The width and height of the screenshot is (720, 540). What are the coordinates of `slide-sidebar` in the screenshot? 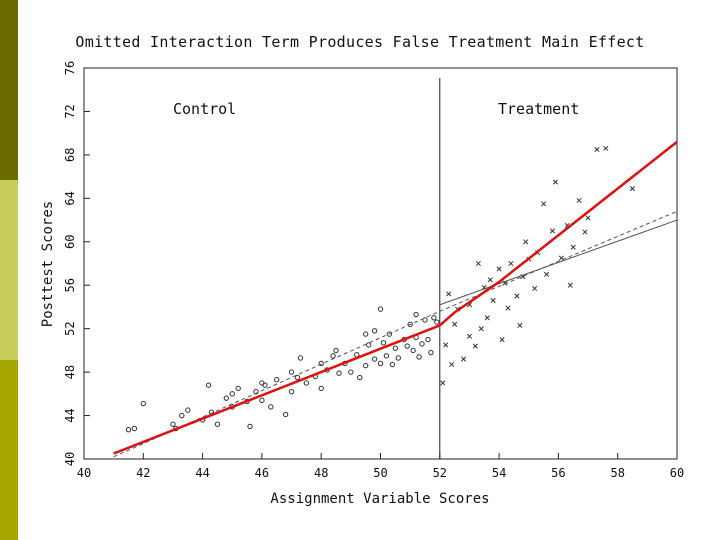 It's located at (9, 270).